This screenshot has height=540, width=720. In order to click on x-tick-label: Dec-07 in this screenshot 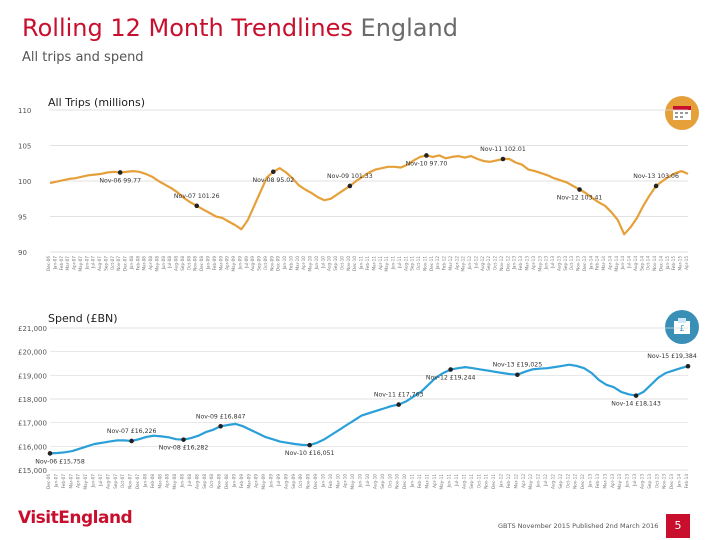, I will do `click(125, 263)`.